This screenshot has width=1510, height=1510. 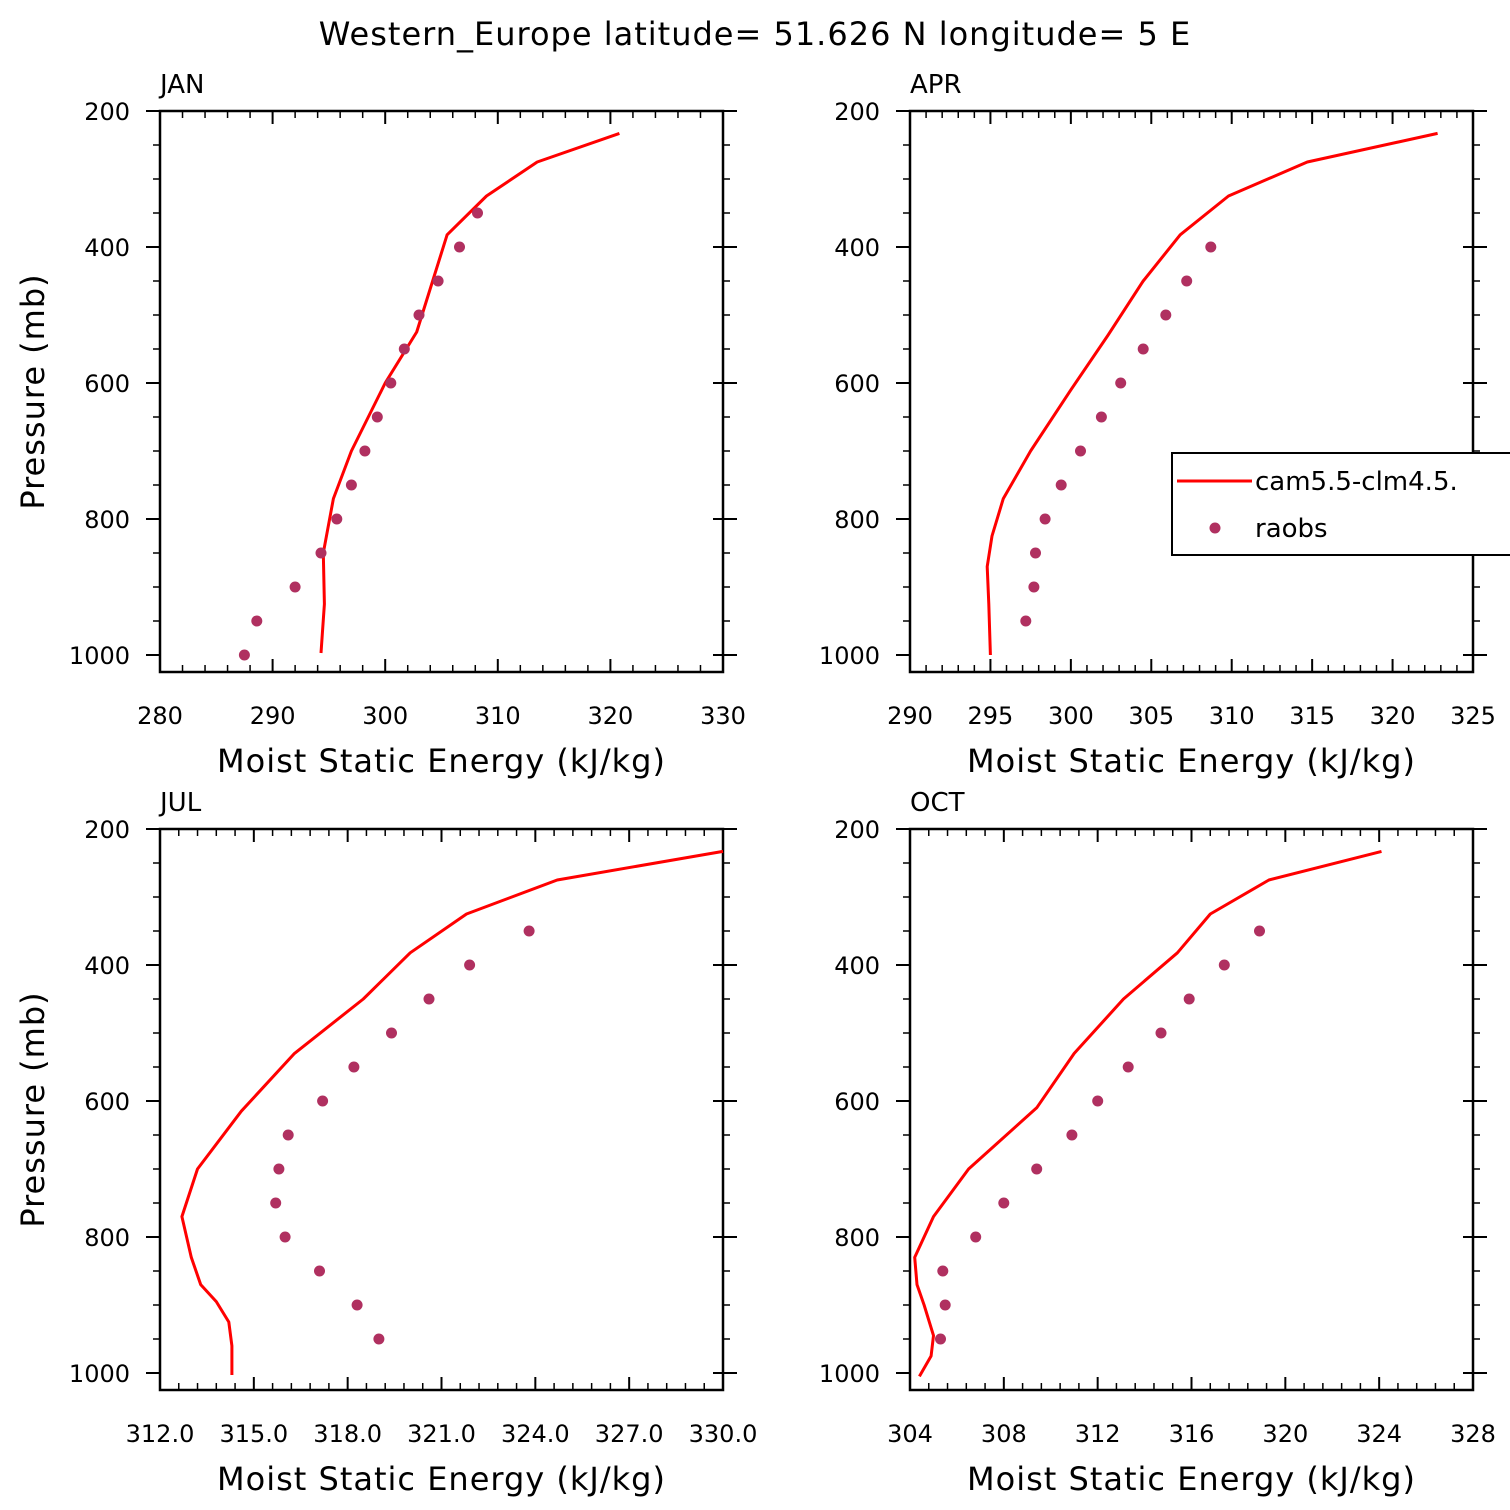 I want to click on x-tick-label: 315.0, so click(x=253, y=1434).